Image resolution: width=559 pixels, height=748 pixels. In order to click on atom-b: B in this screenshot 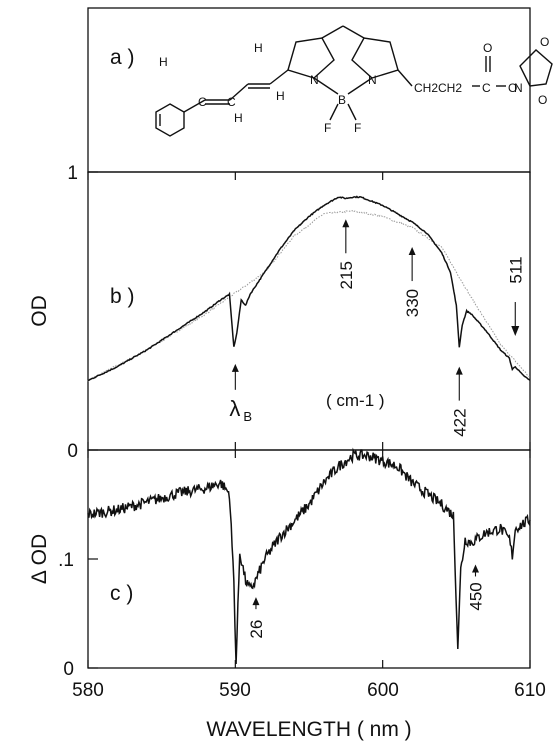, I will do `click(342, 100)`.